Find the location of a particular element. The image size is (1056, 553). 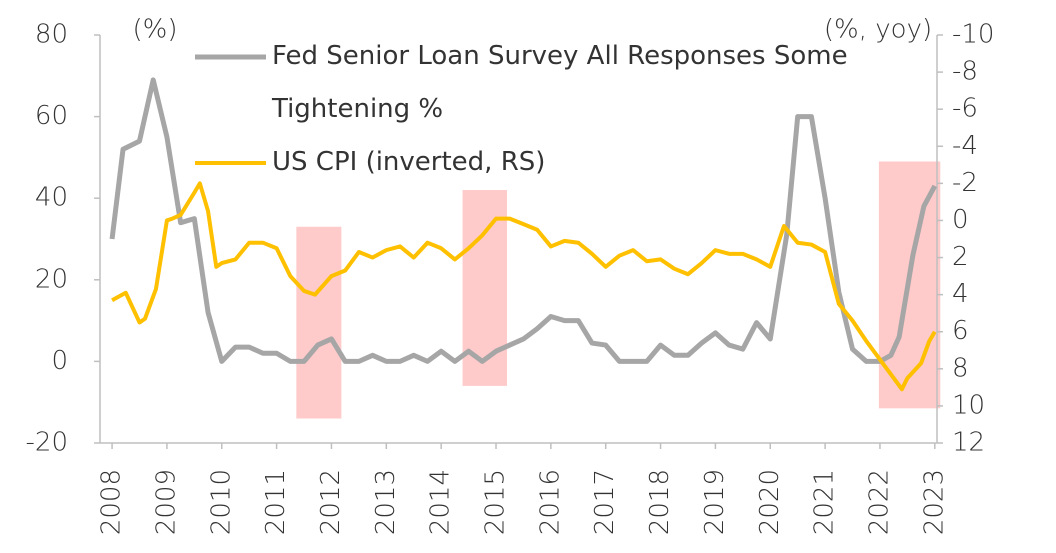

x-tick-label: 2016 is located at coordinates (550, 502).